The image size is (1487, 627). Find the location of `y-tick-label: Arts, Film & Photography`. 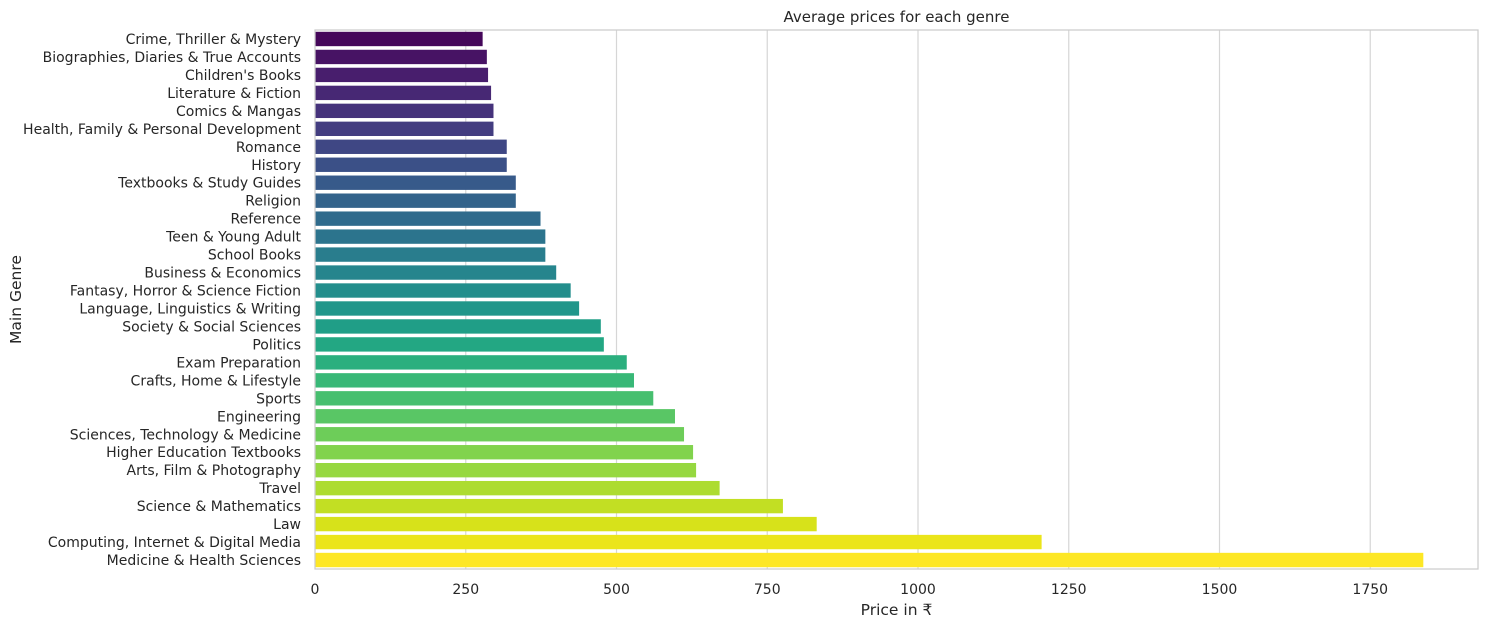

y-tick-label: Arts, Film & Photography is located at coordinates (214, 471).